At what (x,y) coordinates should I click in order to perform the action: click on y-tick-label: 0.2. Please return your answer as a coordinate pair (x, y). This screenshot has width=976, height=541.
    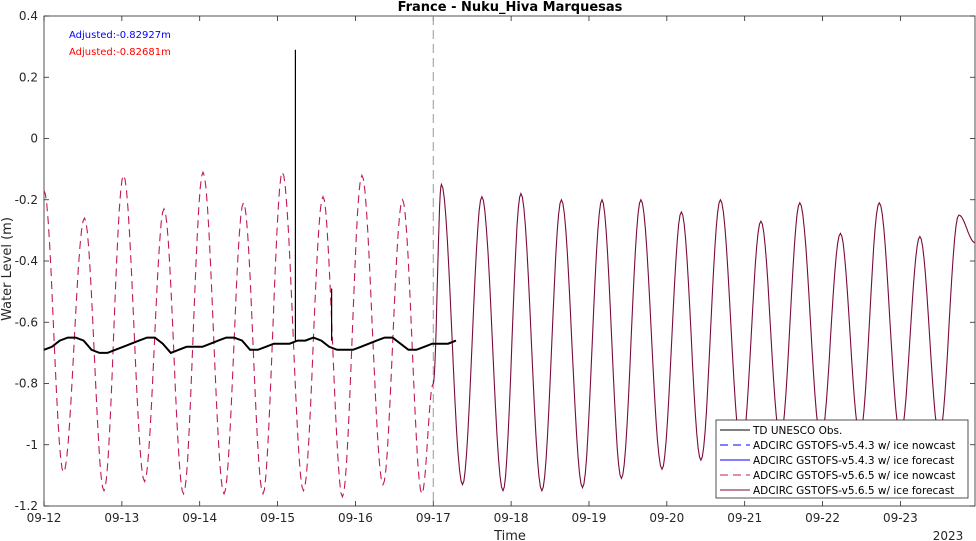
    Looking at the image, I should click on (28, 77).